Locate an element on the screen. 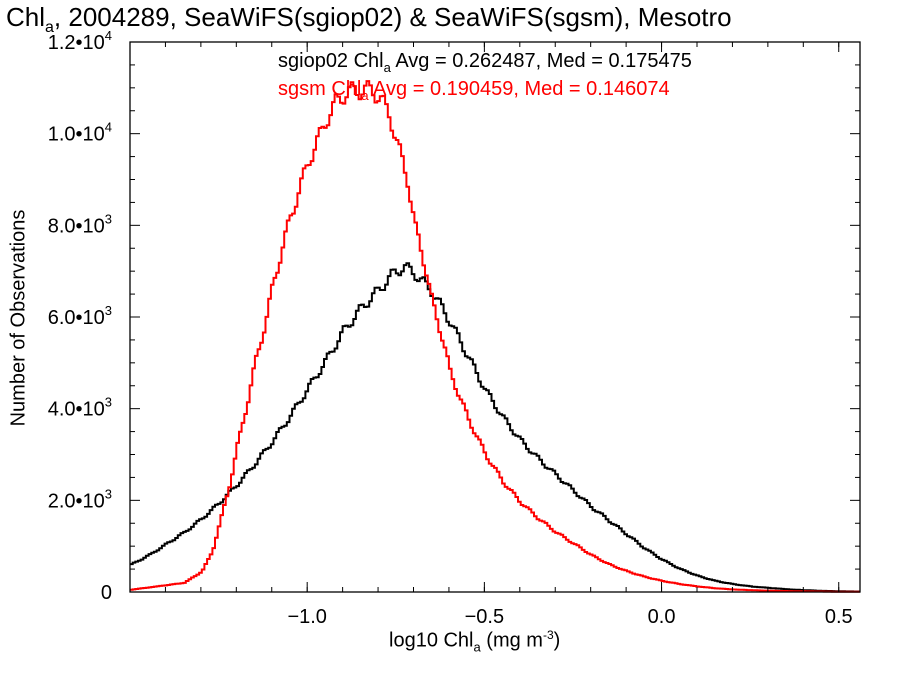 The width and height of the screenshot is (900, 675). chart-title-sub: a is located at coordinates (49, 28).